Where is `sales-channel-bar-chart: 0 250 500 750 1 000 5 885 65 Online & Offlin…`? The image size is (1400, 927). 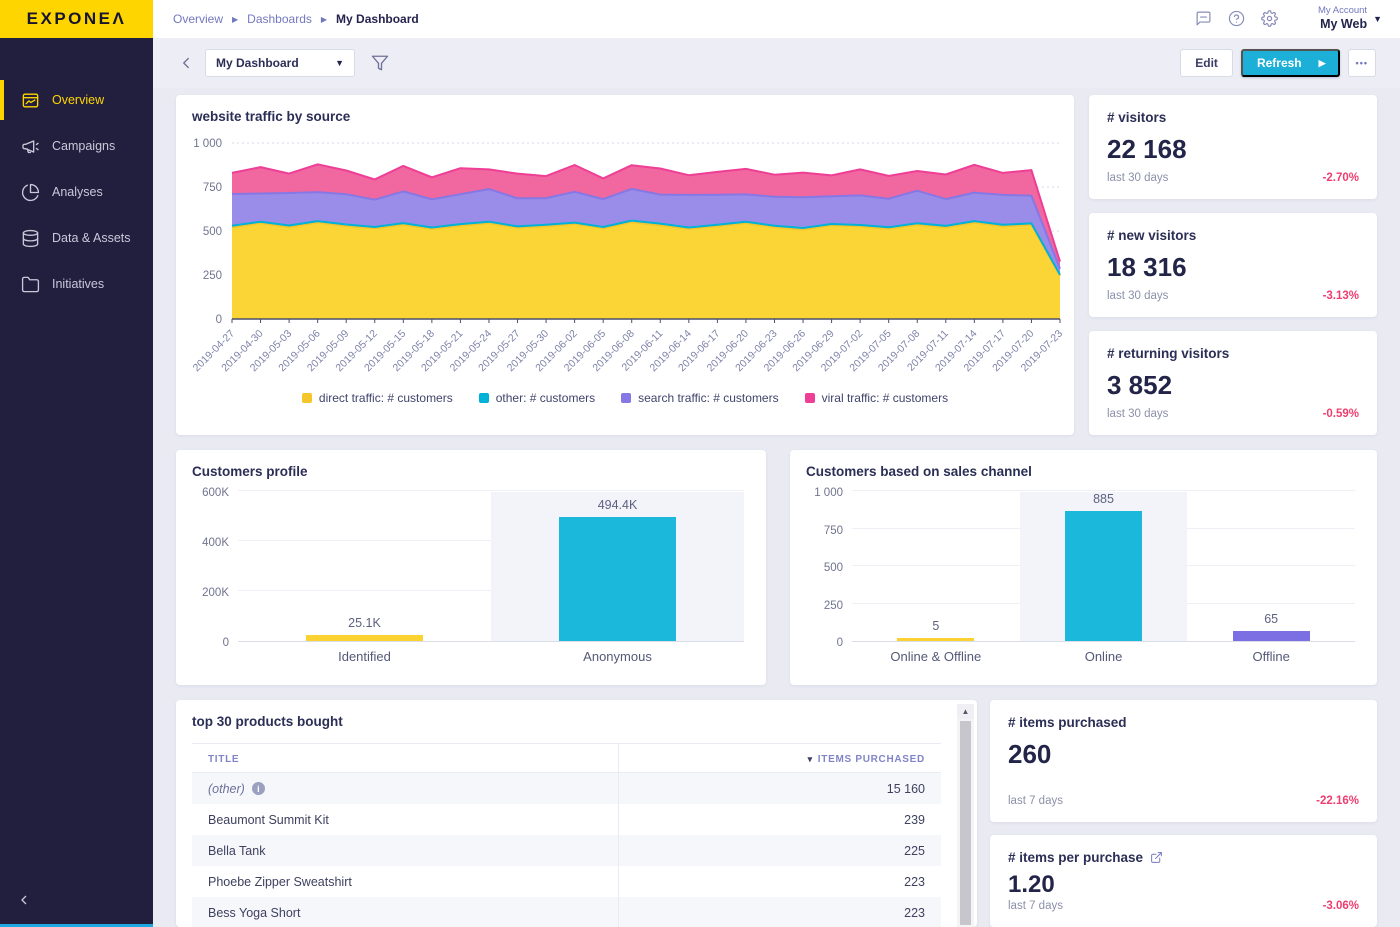
sales-channel-bar-chart: 0 250 500 750 1 000 5 885 65 Online & Offlin… is located at coordinates (1083, 575).